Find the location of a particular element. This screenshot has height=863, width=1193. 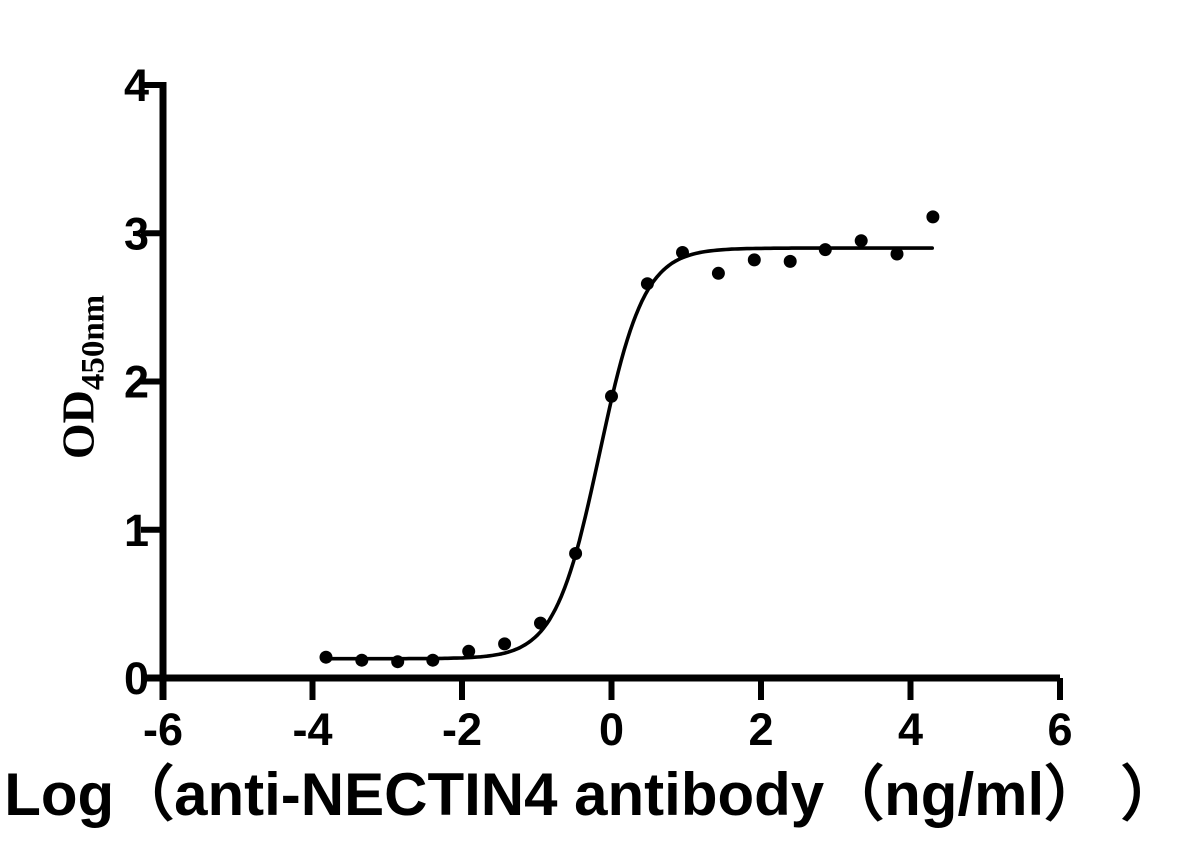

x-axis-title: Log（anti-NECTIN4 antibody（ng/ml） ） is located at coordinates (592, 795).